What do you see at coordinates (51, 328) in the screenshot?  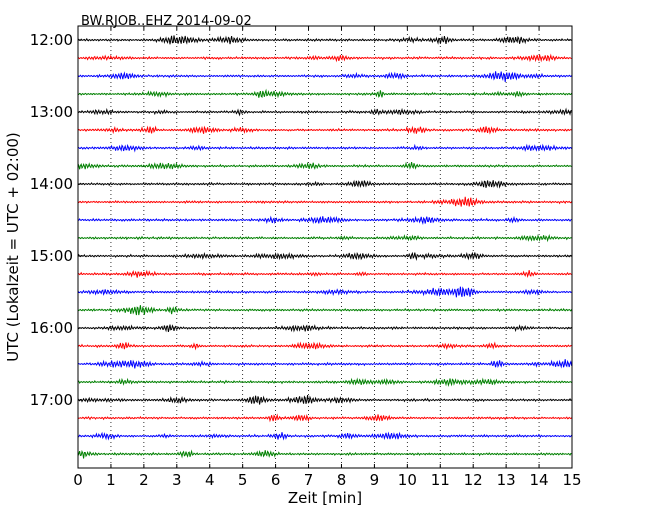 I see `y-tick-label: 16:00` at bounding box center [51, 328].